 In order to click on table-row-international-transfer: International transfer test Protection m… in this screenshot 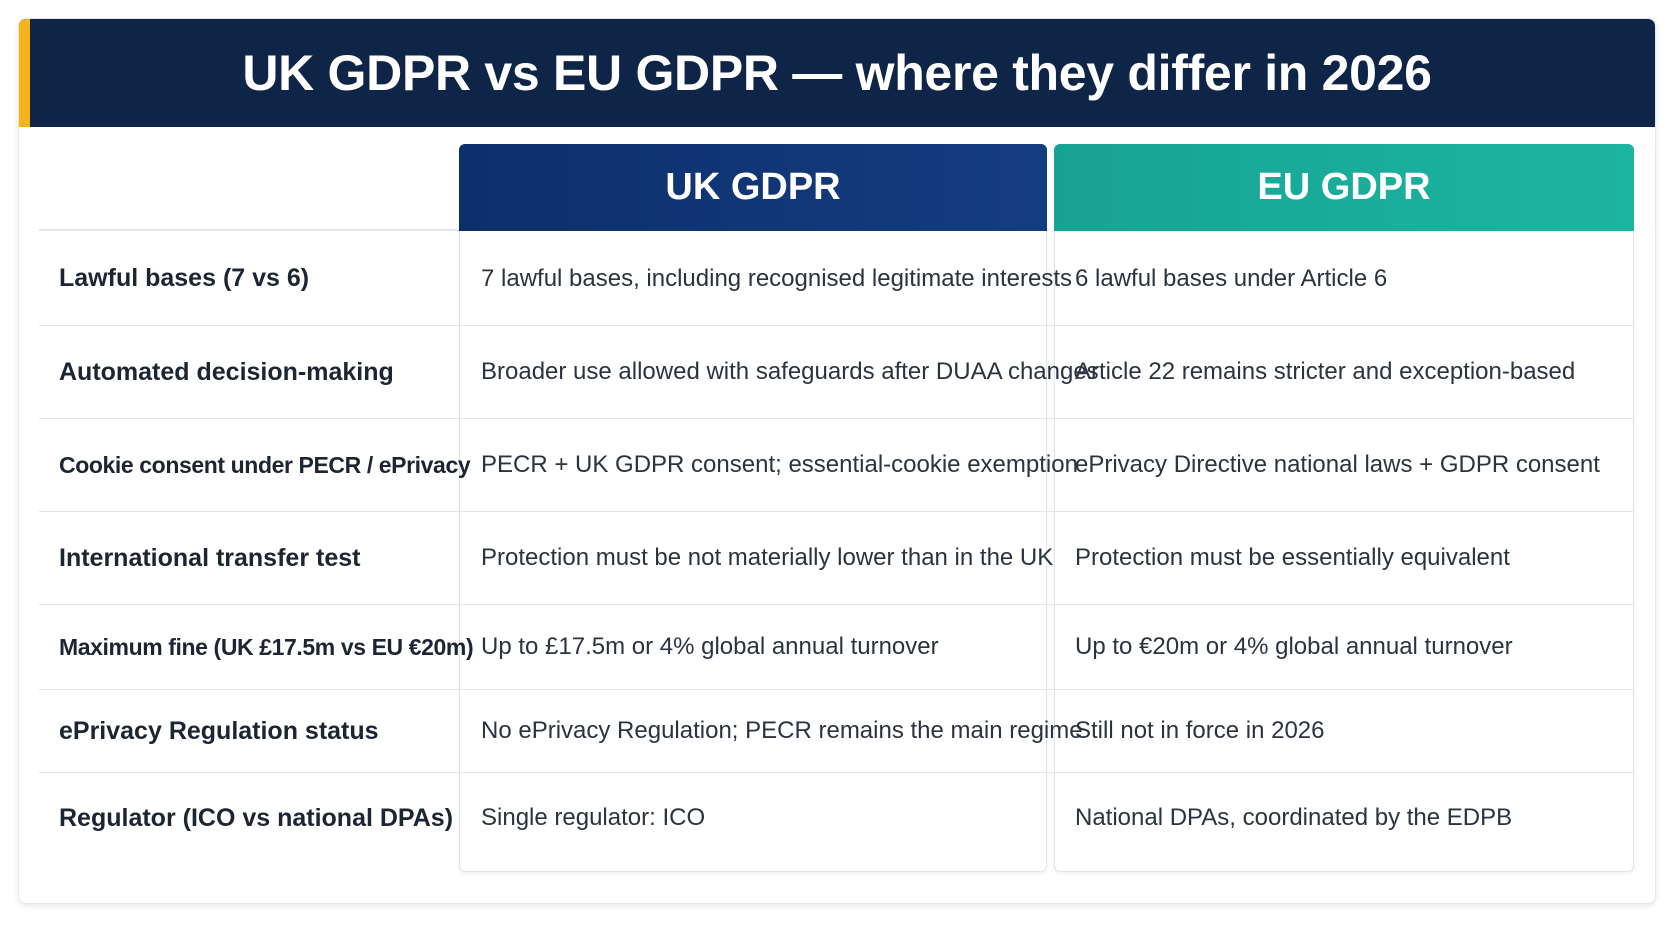, I will do `click(836, 558)`.